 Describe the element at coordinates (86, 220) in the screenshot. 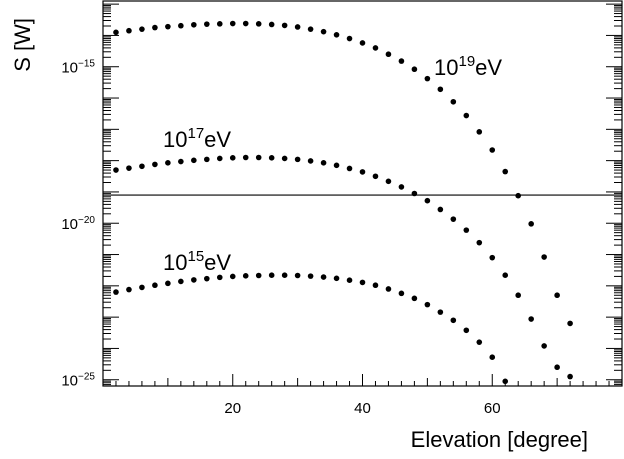

I see `y-tick-exponent: −20` at that location.